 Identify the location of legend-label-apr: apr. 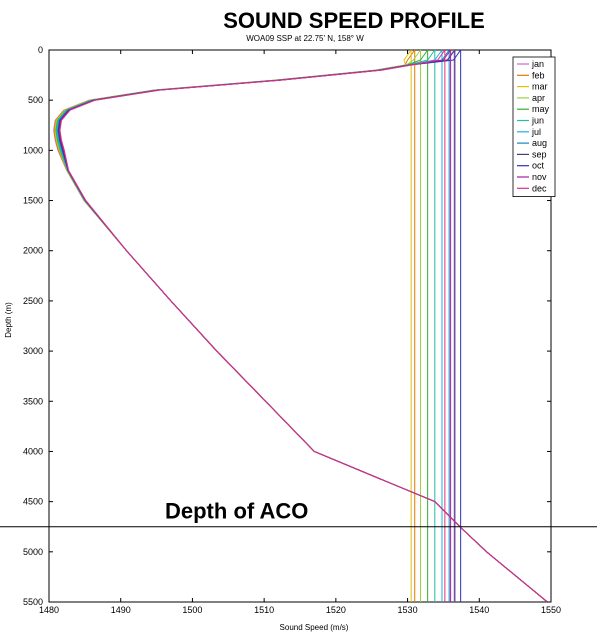
(538, 98).